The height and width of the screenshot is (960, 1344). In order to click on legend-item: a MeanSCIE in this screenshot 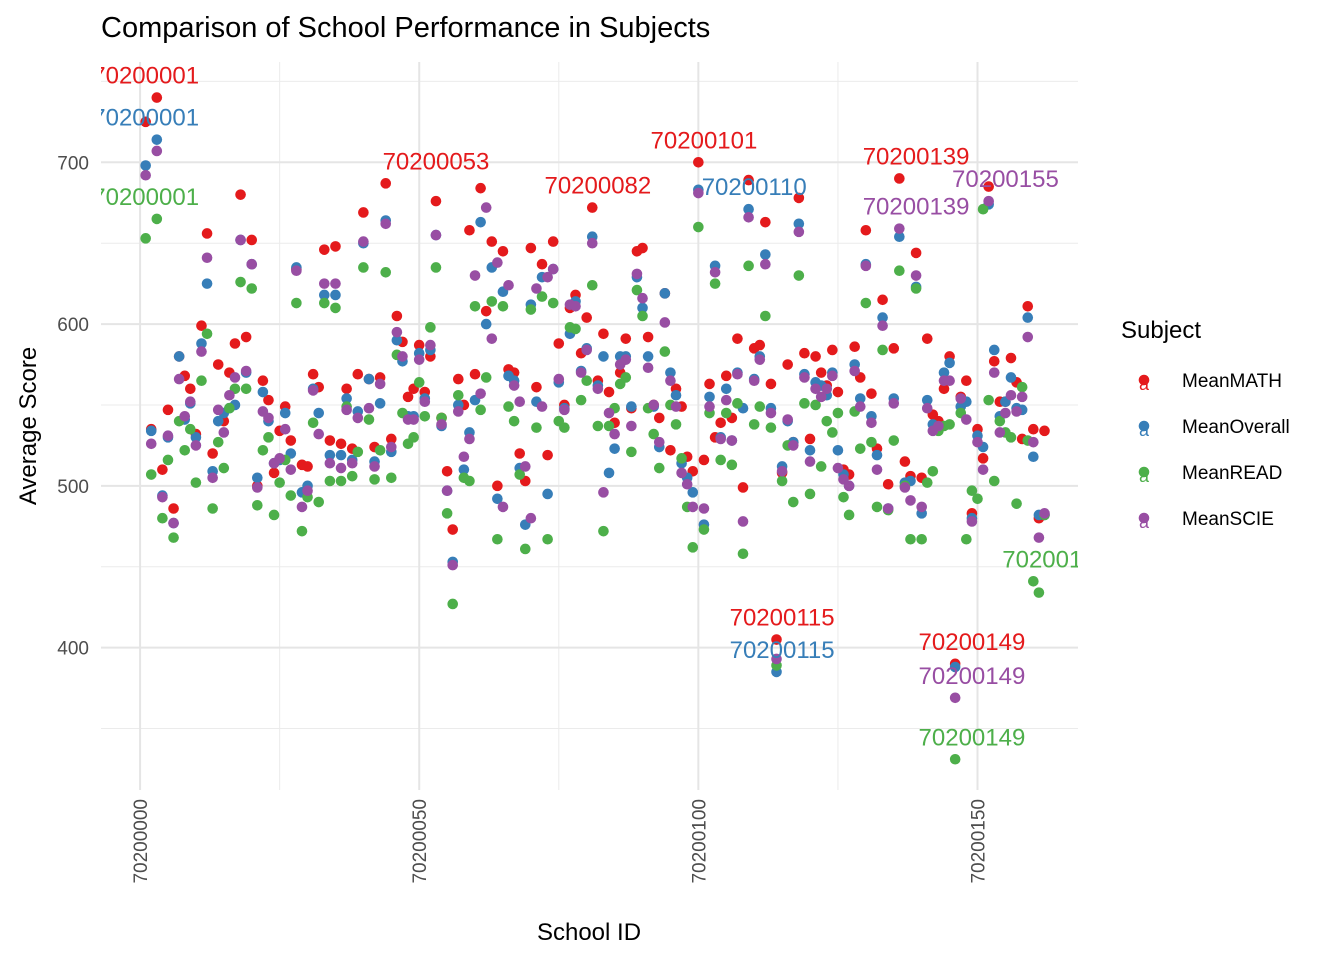, I will do `click(1206, 520)`.